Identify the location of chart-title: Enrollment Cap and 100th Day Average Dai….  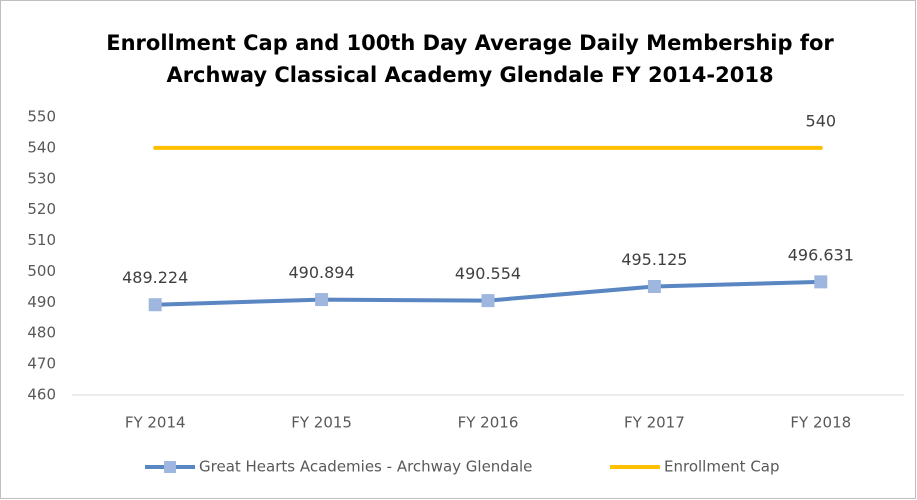
(470, 43).